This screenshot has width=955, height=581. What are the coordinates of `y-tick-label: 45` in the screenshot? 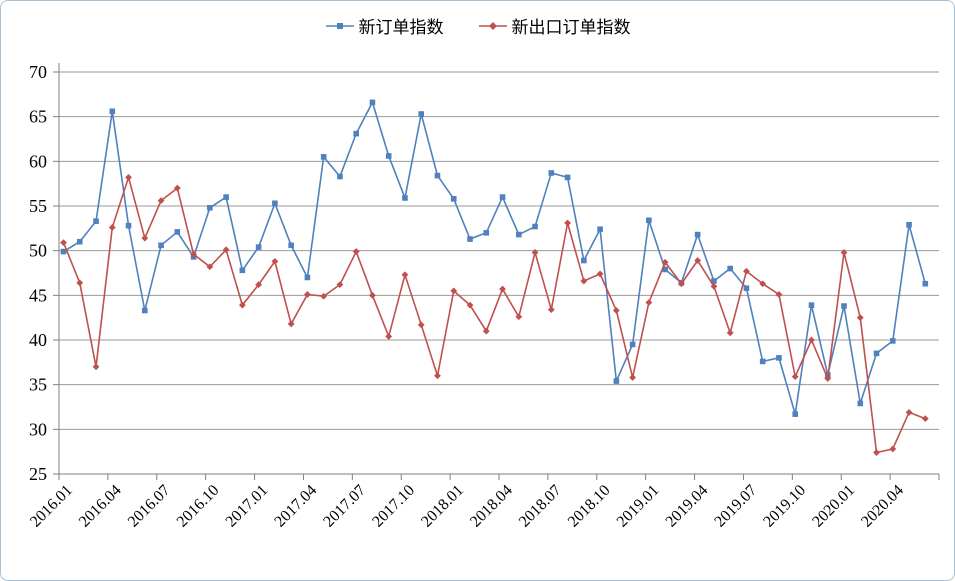 It's located at (38, 295).